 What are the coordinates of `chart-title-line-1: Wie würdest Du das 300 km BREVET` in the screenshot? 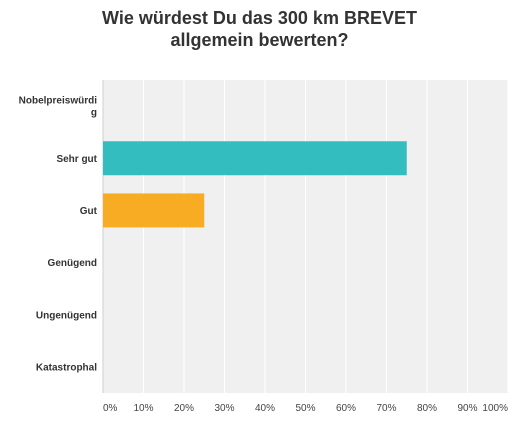 It's located at (259, 18).